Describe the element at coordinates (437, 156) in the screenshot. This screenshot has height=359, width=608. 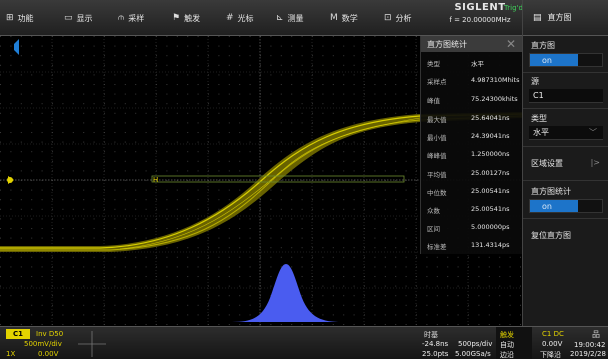
I see `stat-key: 峰峰值` at that location.